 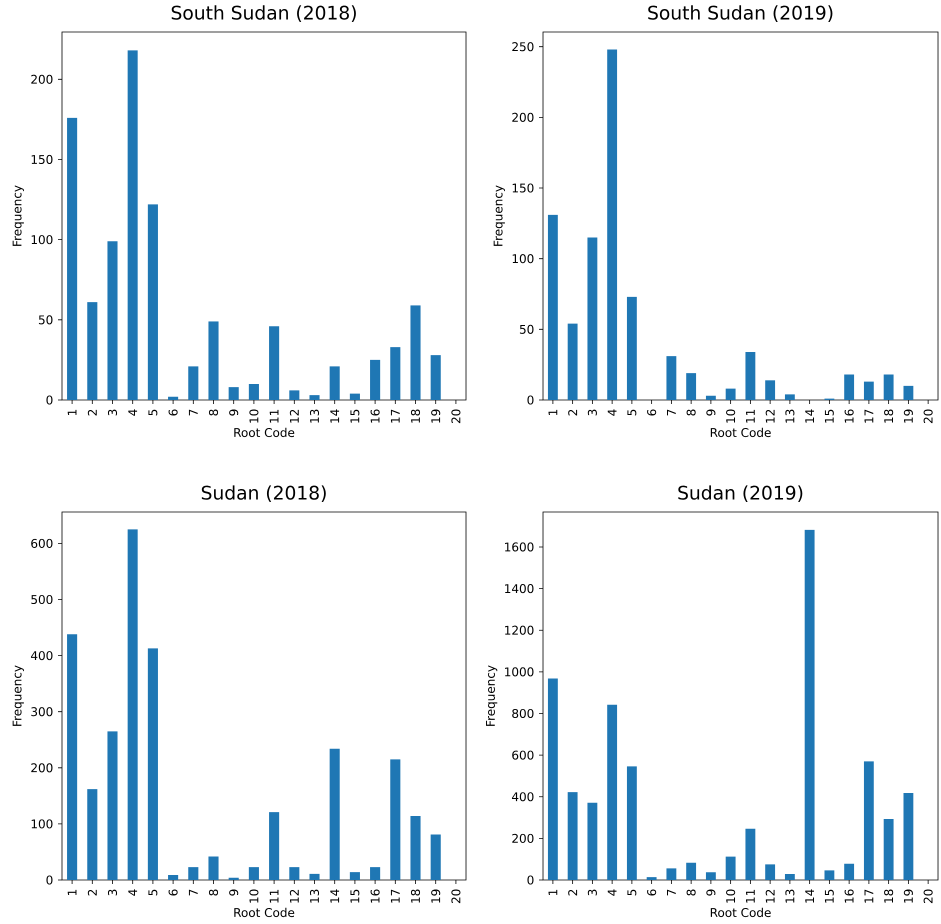 What do you see at coordinates (519, 630) in the screenshot?
I see `y-tick-label: 1200` at bounding box center [519, 630].